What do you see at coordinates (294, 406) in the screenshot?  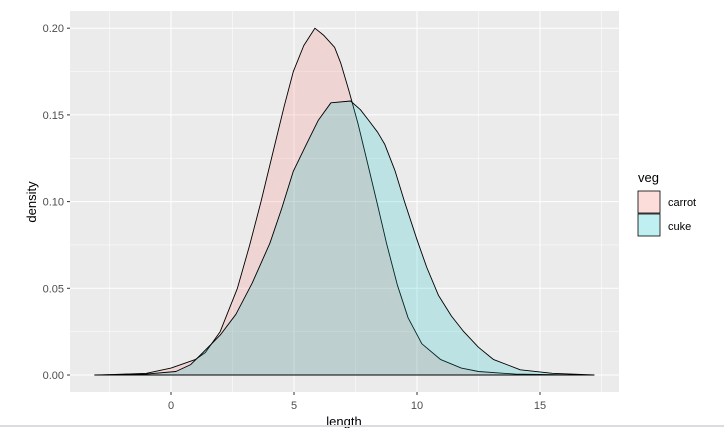 I see `x-tick-label: 5` at bounding box center [294, 406].